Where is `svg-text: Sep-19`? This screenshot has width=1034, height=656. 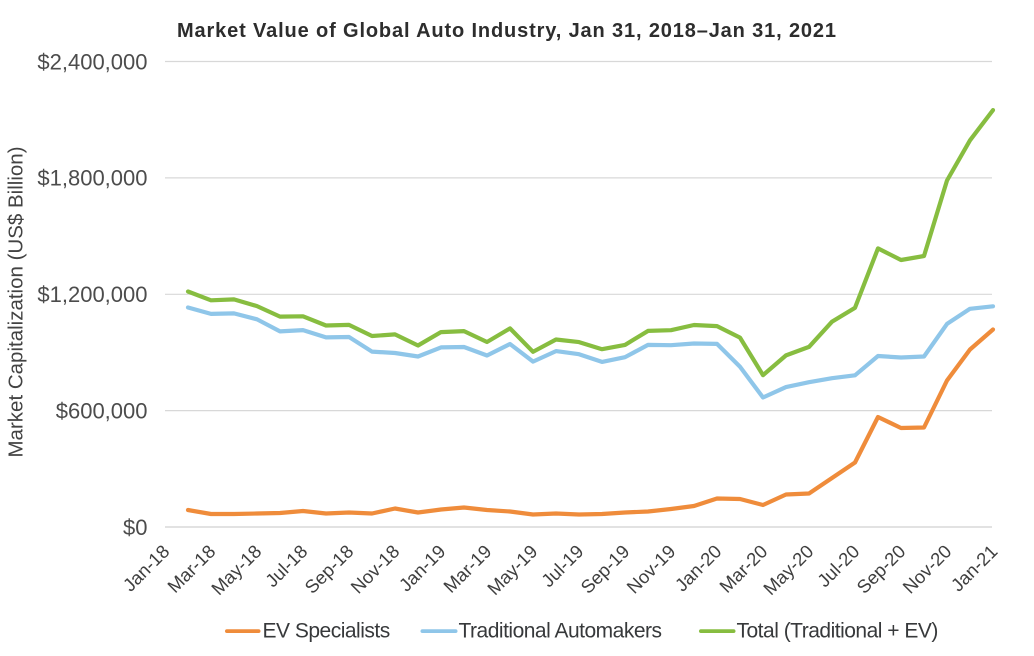 svg-text: Sep-19 is located at coordinates (604, 569).